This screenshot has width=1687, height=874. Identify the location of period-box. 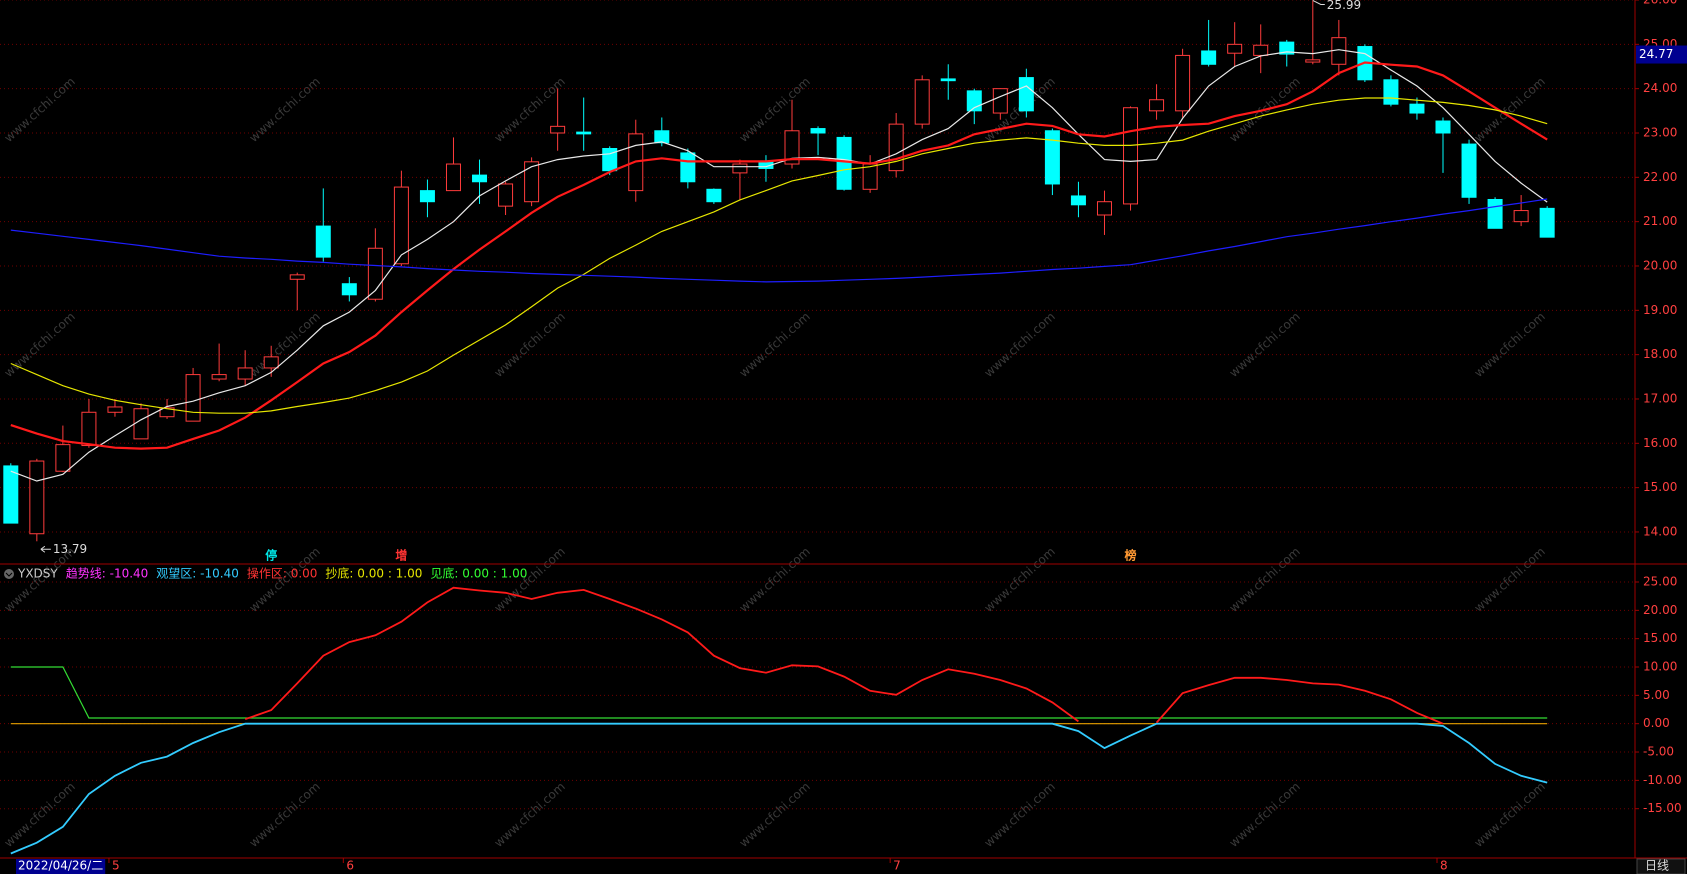
(1661, 866).